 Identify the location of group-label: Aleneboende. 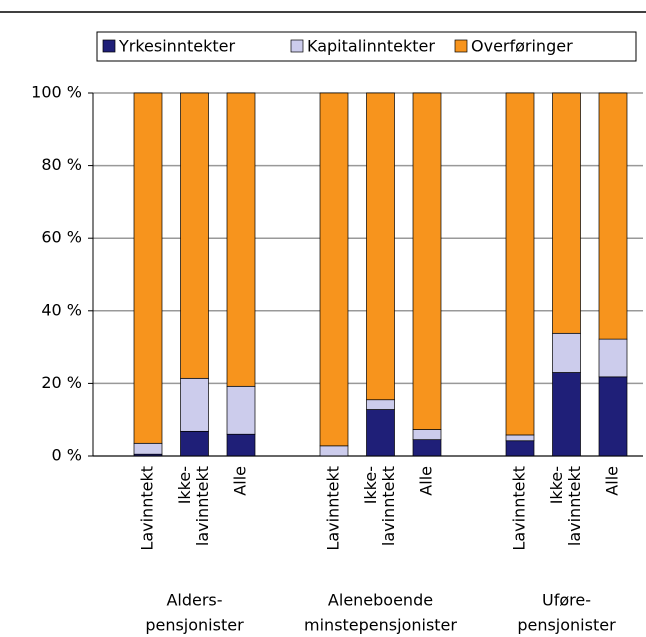
(380, 600).